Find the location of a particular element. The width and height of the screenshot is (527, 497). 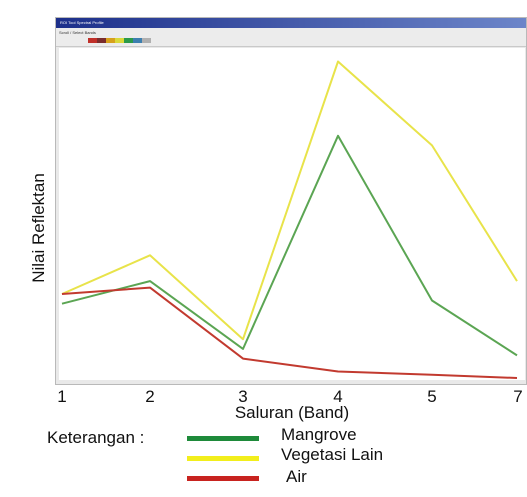

legend-title: Keterangan : is located at coordinates (96, 437).